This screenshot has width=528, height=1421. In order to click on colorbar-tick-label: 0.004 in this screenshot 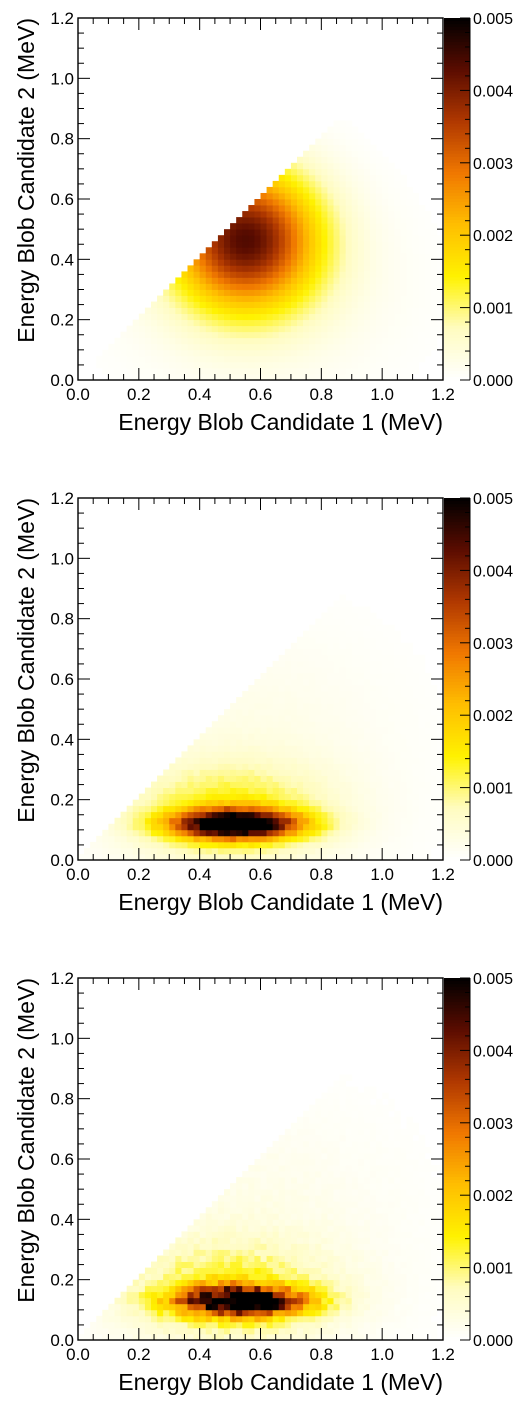, I will do `click(493, 571)`.